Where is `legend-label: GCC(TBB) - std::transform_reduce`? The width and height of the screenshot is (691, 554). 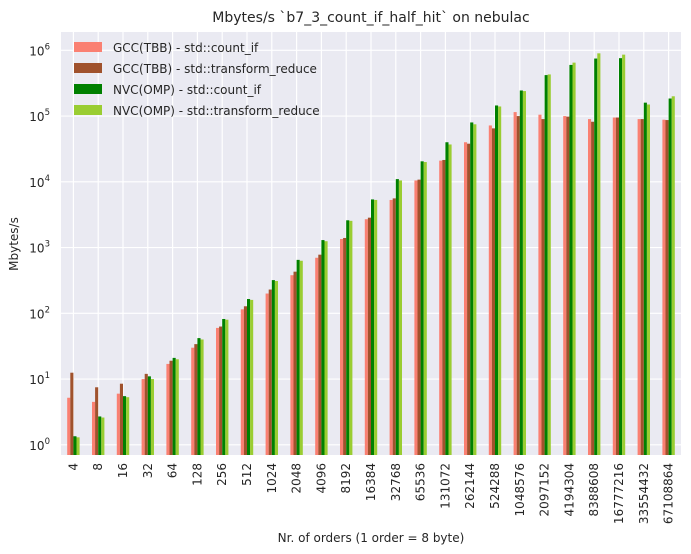 legend-label: GCC(TBB) - std::transform_reduce is located at coordinates (215, 69).